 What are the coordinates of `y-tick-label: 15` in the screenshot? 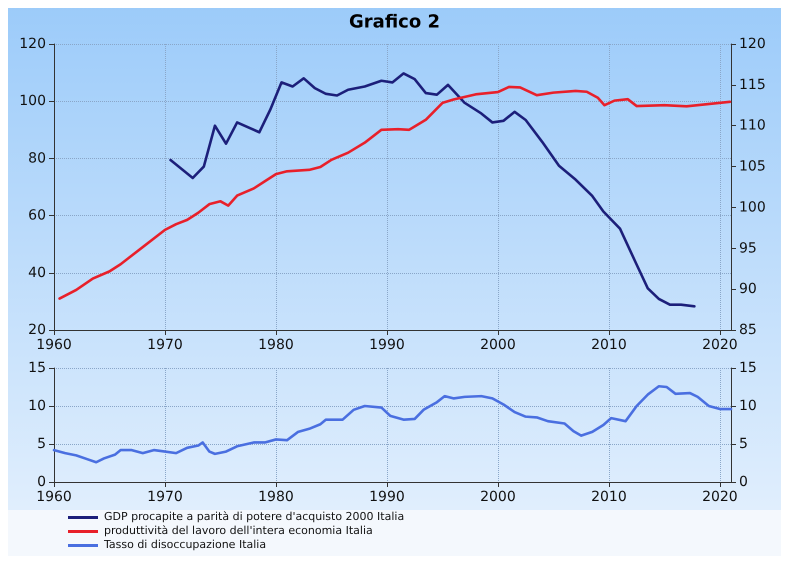 It's located at (37, 368).